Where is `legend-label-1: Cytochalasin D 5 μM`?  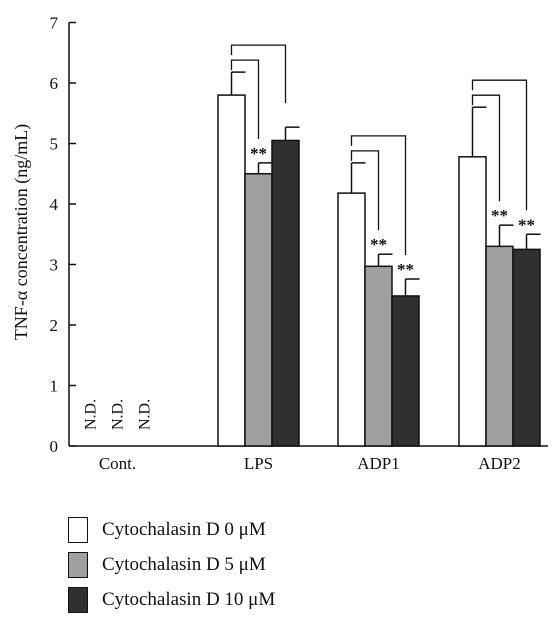 legend-label-1: Cytochalasin D 5 μM is located at coordinates (184, 564).